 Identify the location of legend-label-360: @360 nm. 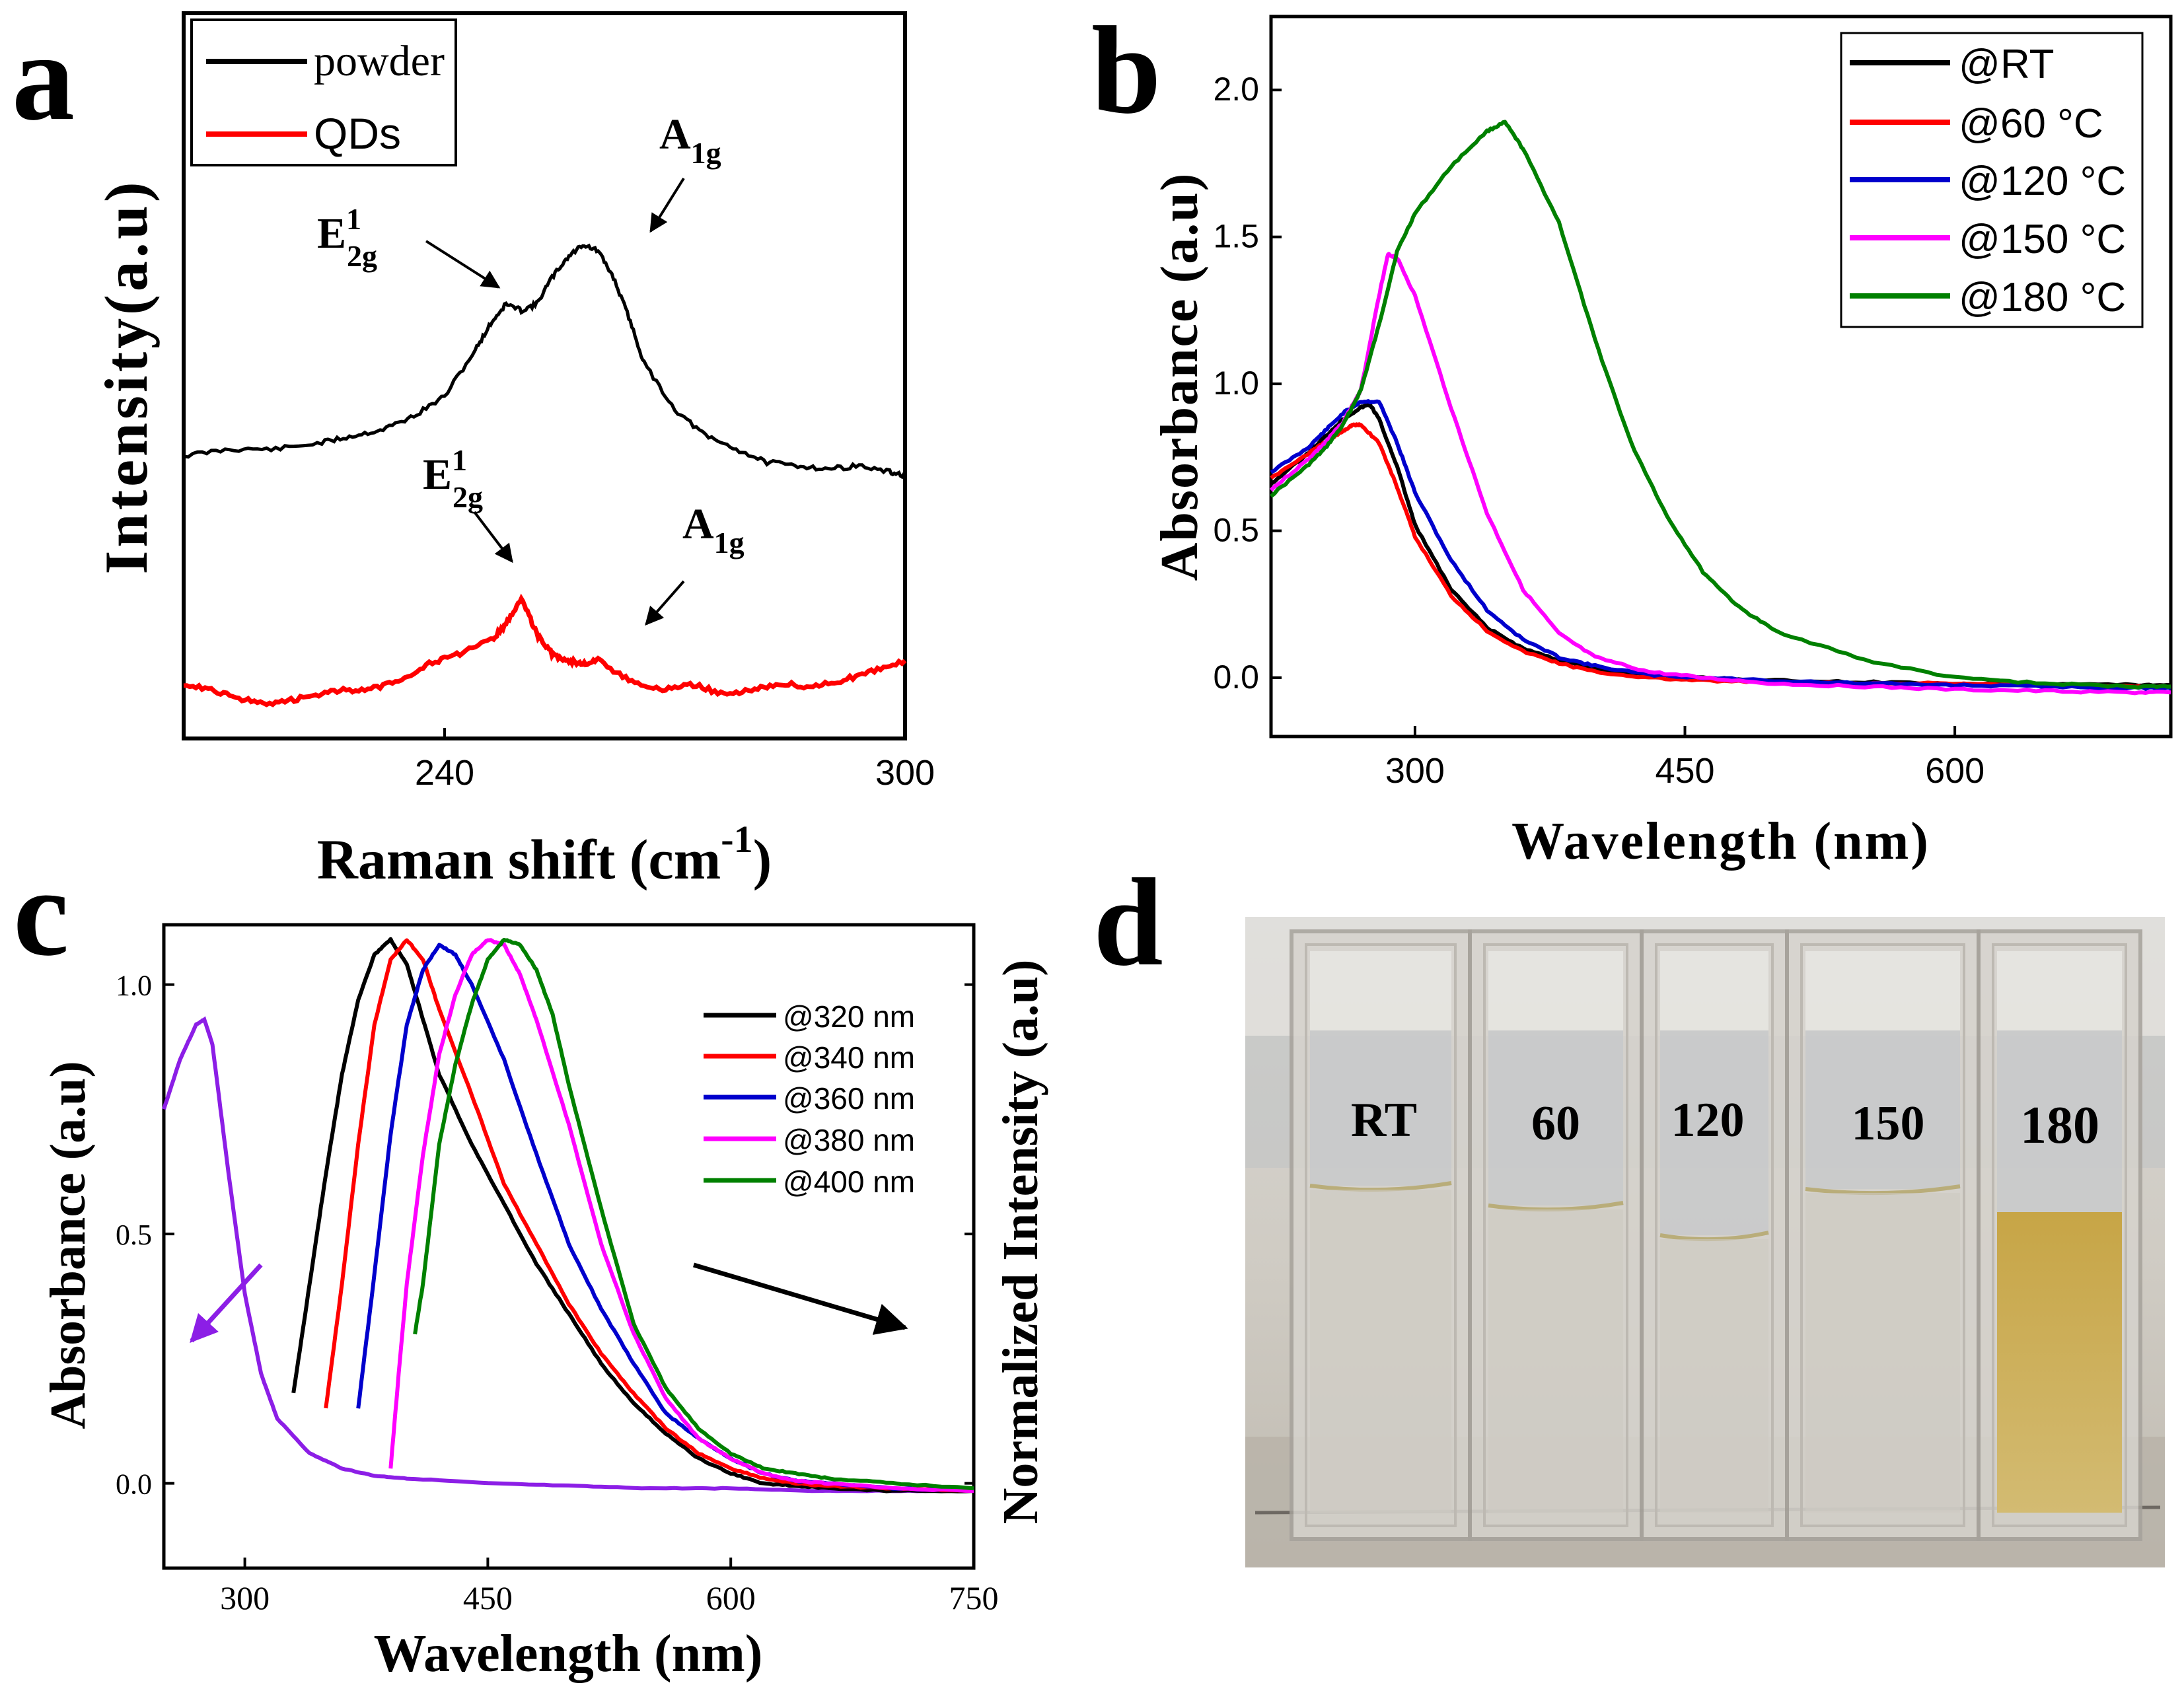
(849, 1098).